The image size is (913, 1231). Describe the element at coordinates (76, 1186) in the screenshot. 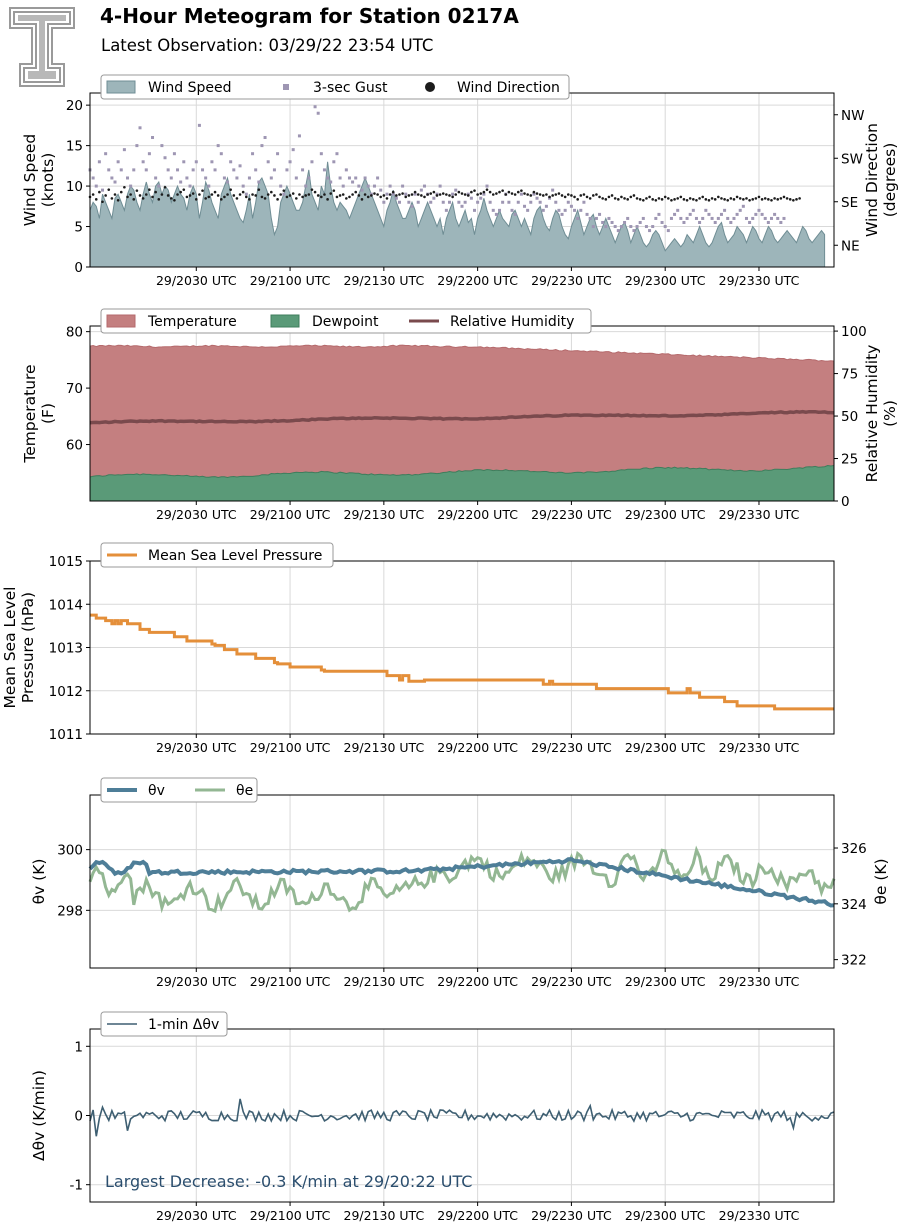

I see `y-tick-label: -1` at that location.